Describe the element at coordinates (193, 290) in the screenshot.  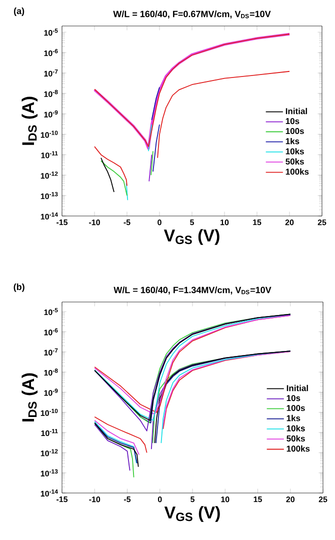
I see `chart-title: W/L = 160/40, F=1.34MV/cm, V$_{DS}$=10V` at that location.